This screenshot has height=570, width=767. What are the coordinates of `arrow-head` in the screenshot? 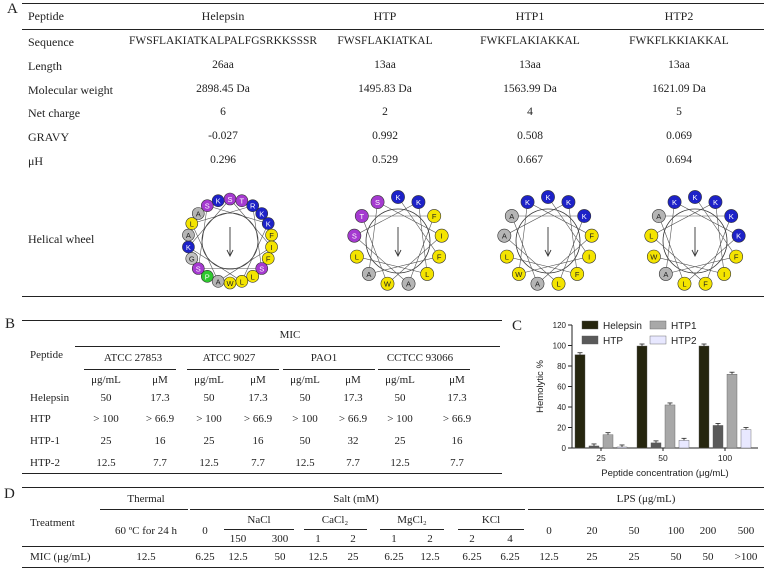 It's located at (398, 253).